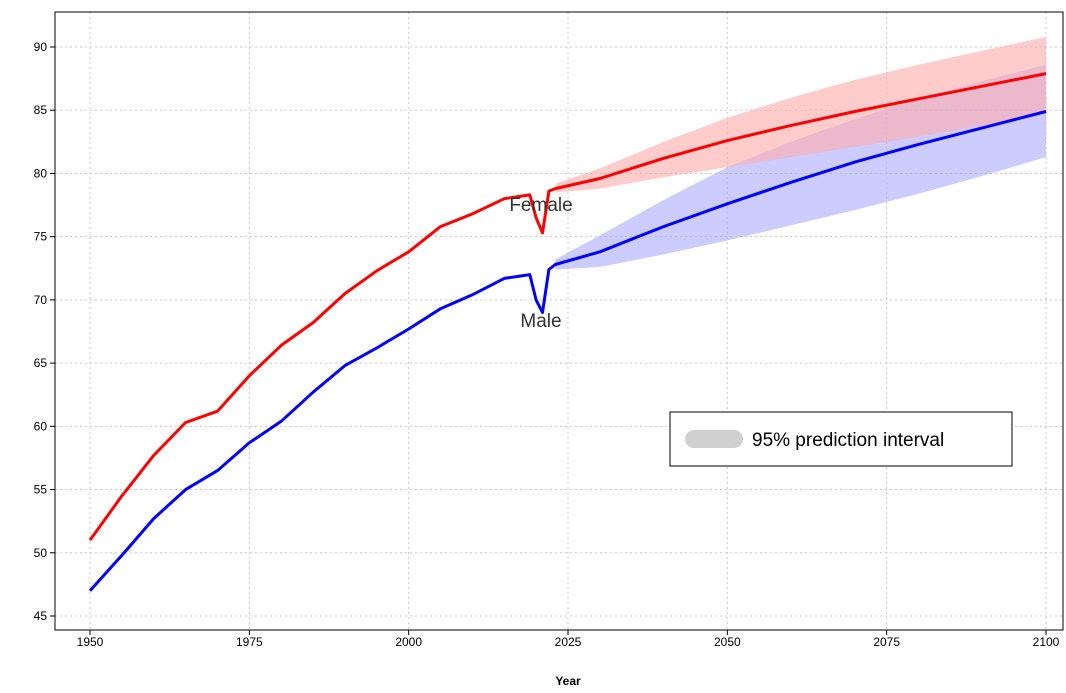  What do you see at coordinates (90, 642) in the screenshot?
I see `x-tick-label-1950: 1950` at bounding box center [90, 642].